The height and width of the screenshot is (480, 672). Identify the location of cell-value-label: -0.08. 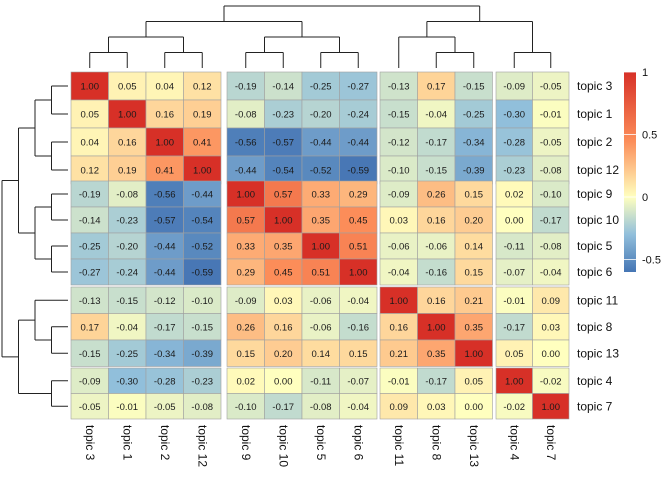
(551, 247).